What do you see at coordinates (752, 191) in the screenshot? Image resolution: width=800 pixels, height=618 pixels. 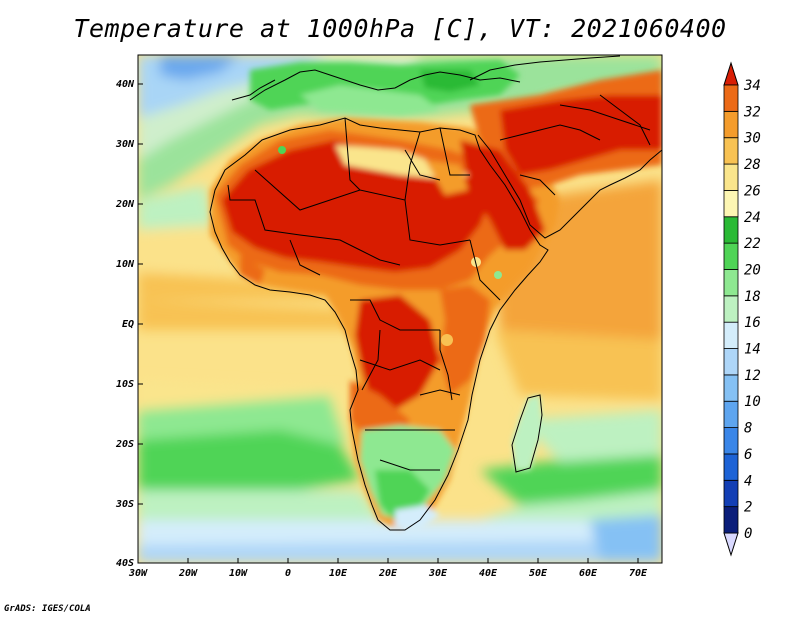 I see `colorbar-label: 26` at bounding box center [752, 191].